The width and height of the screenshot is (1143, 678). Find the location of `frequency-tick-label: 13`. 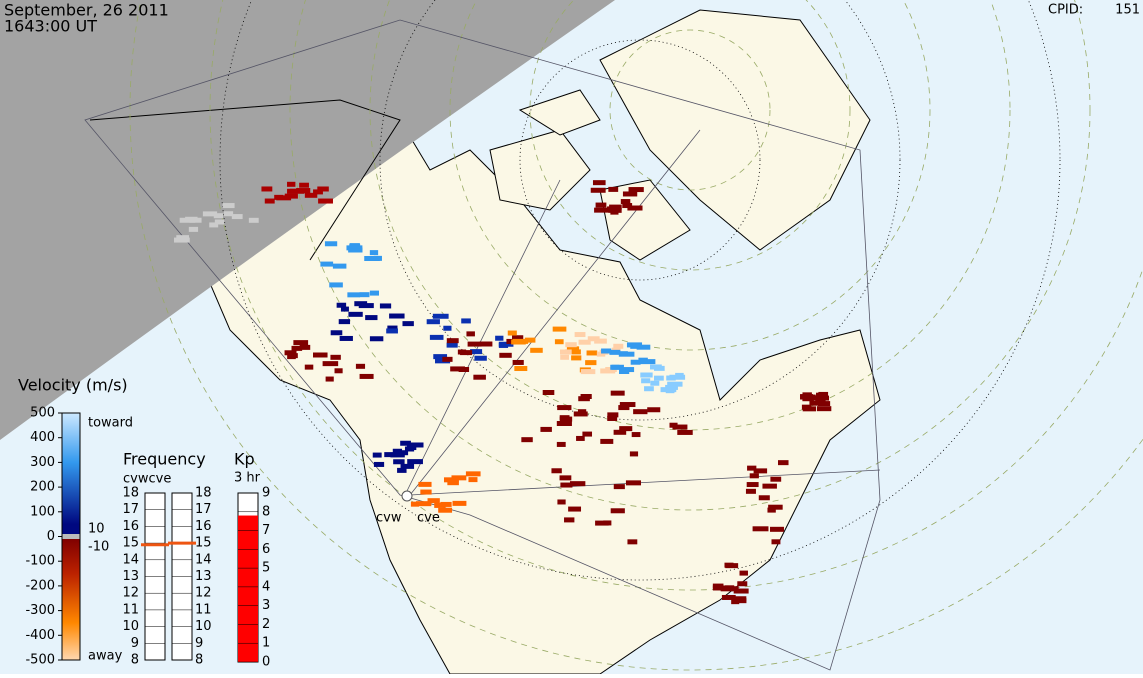

frequency-tick-label: 13 is located at coordinates (130, 576).